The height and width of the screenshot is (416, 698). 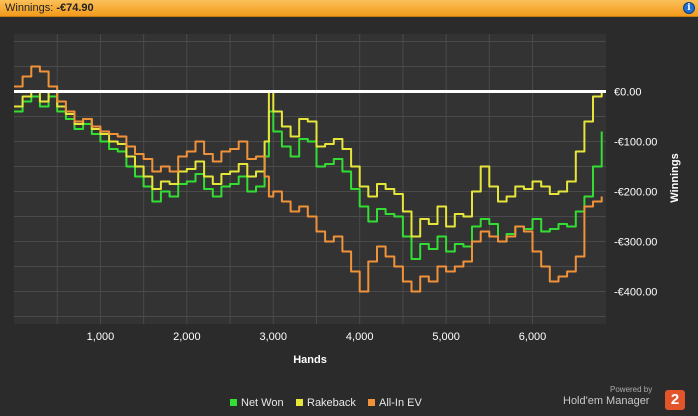 I want to click on title-bar: Winnings: -€74.90 i, so click(x=349, y=8).